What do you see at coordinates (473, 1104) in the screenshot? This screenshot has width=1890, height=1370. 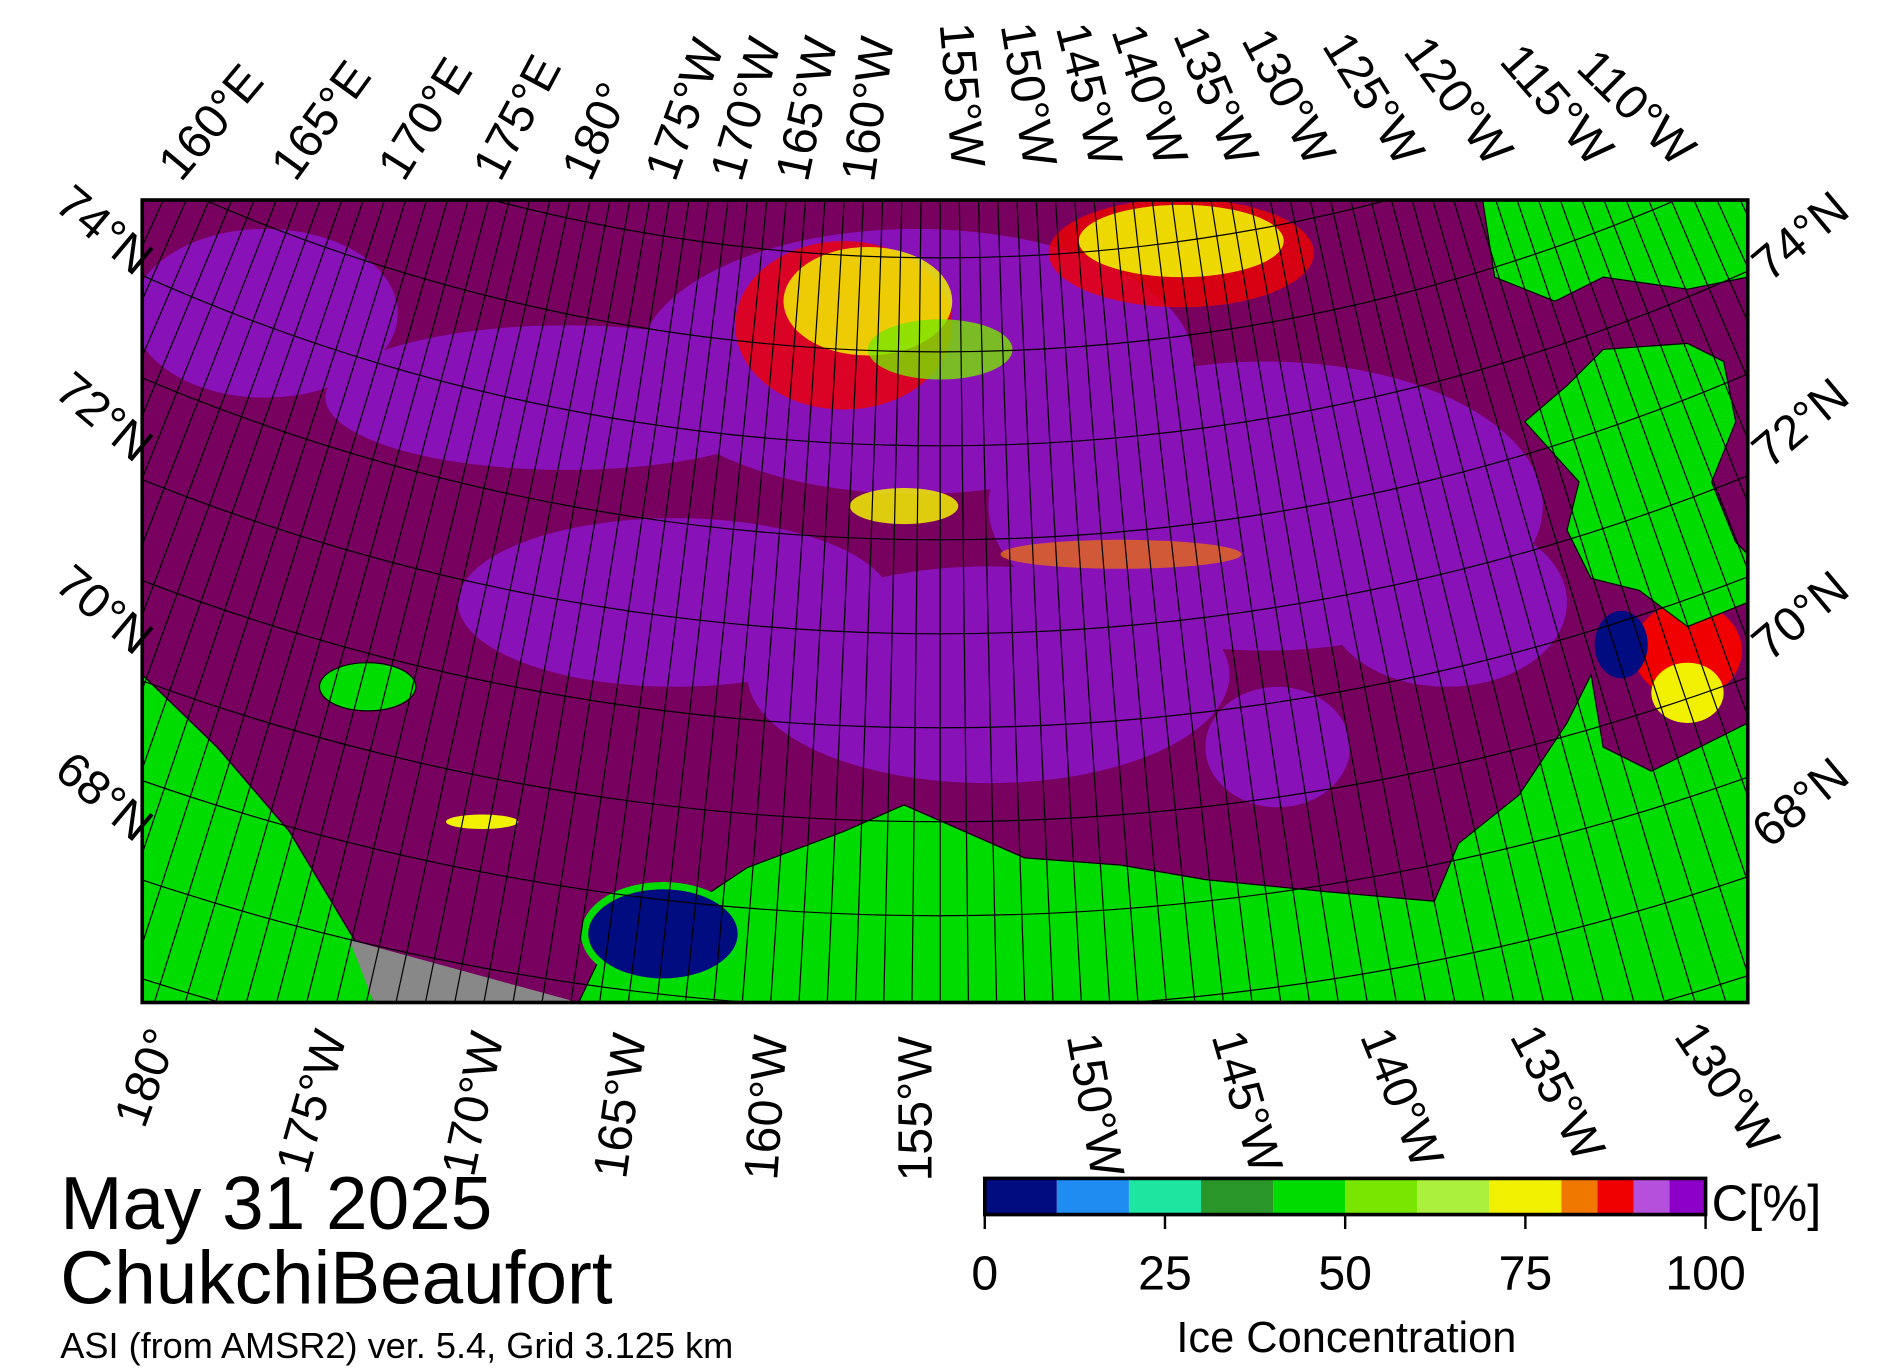 I see `coordinate-label: 170°W` at bounding box center [473, 1104].